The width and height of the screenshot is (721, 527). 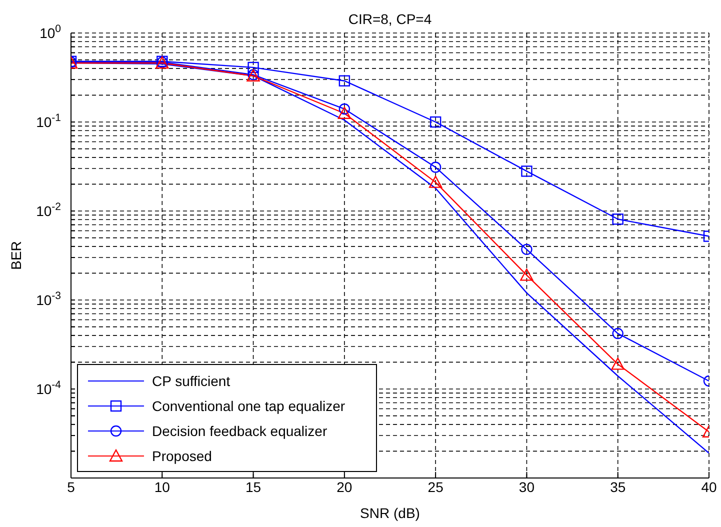 What do you see at coordinates (436, 486) in the screenshot?
I see `x-tick-label: 25` at bounding box center [436, 486].